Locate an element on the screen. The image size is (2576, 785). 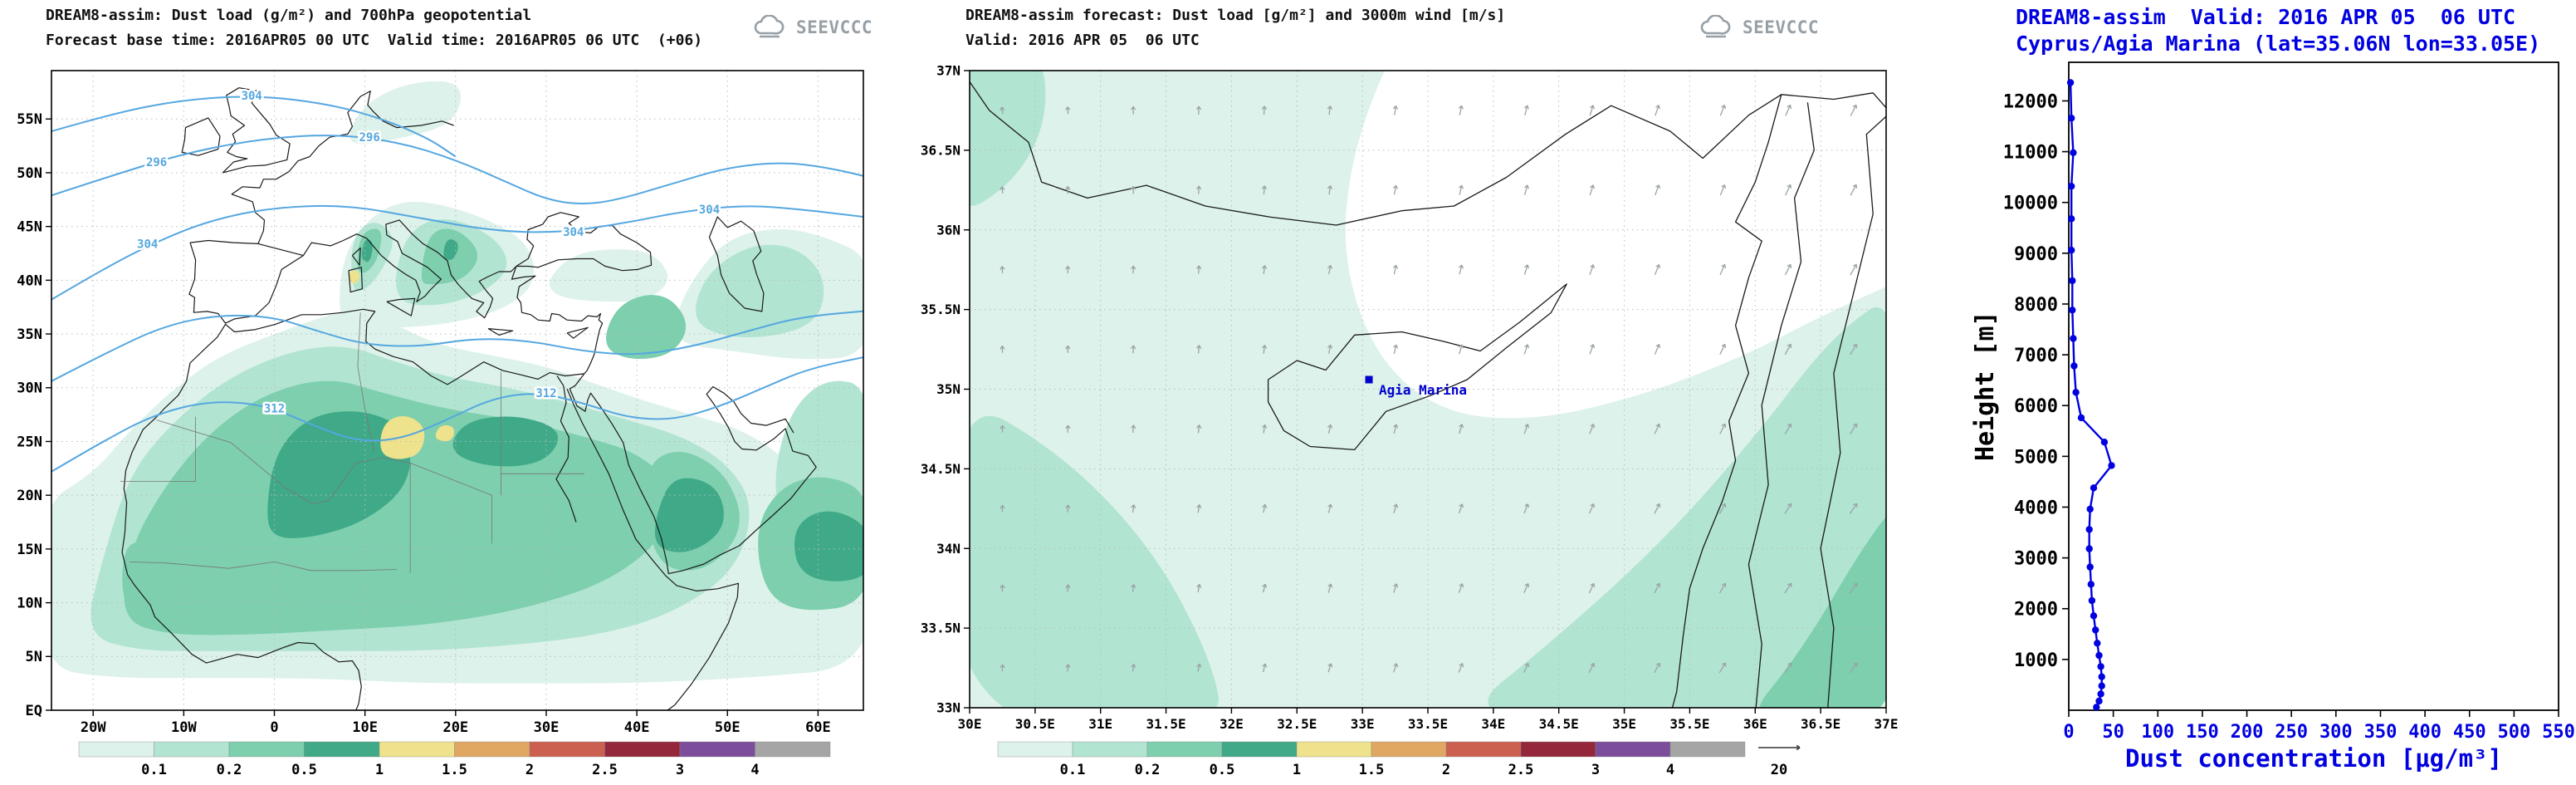
svg-text: 312 is located at coordinates (545, 393).